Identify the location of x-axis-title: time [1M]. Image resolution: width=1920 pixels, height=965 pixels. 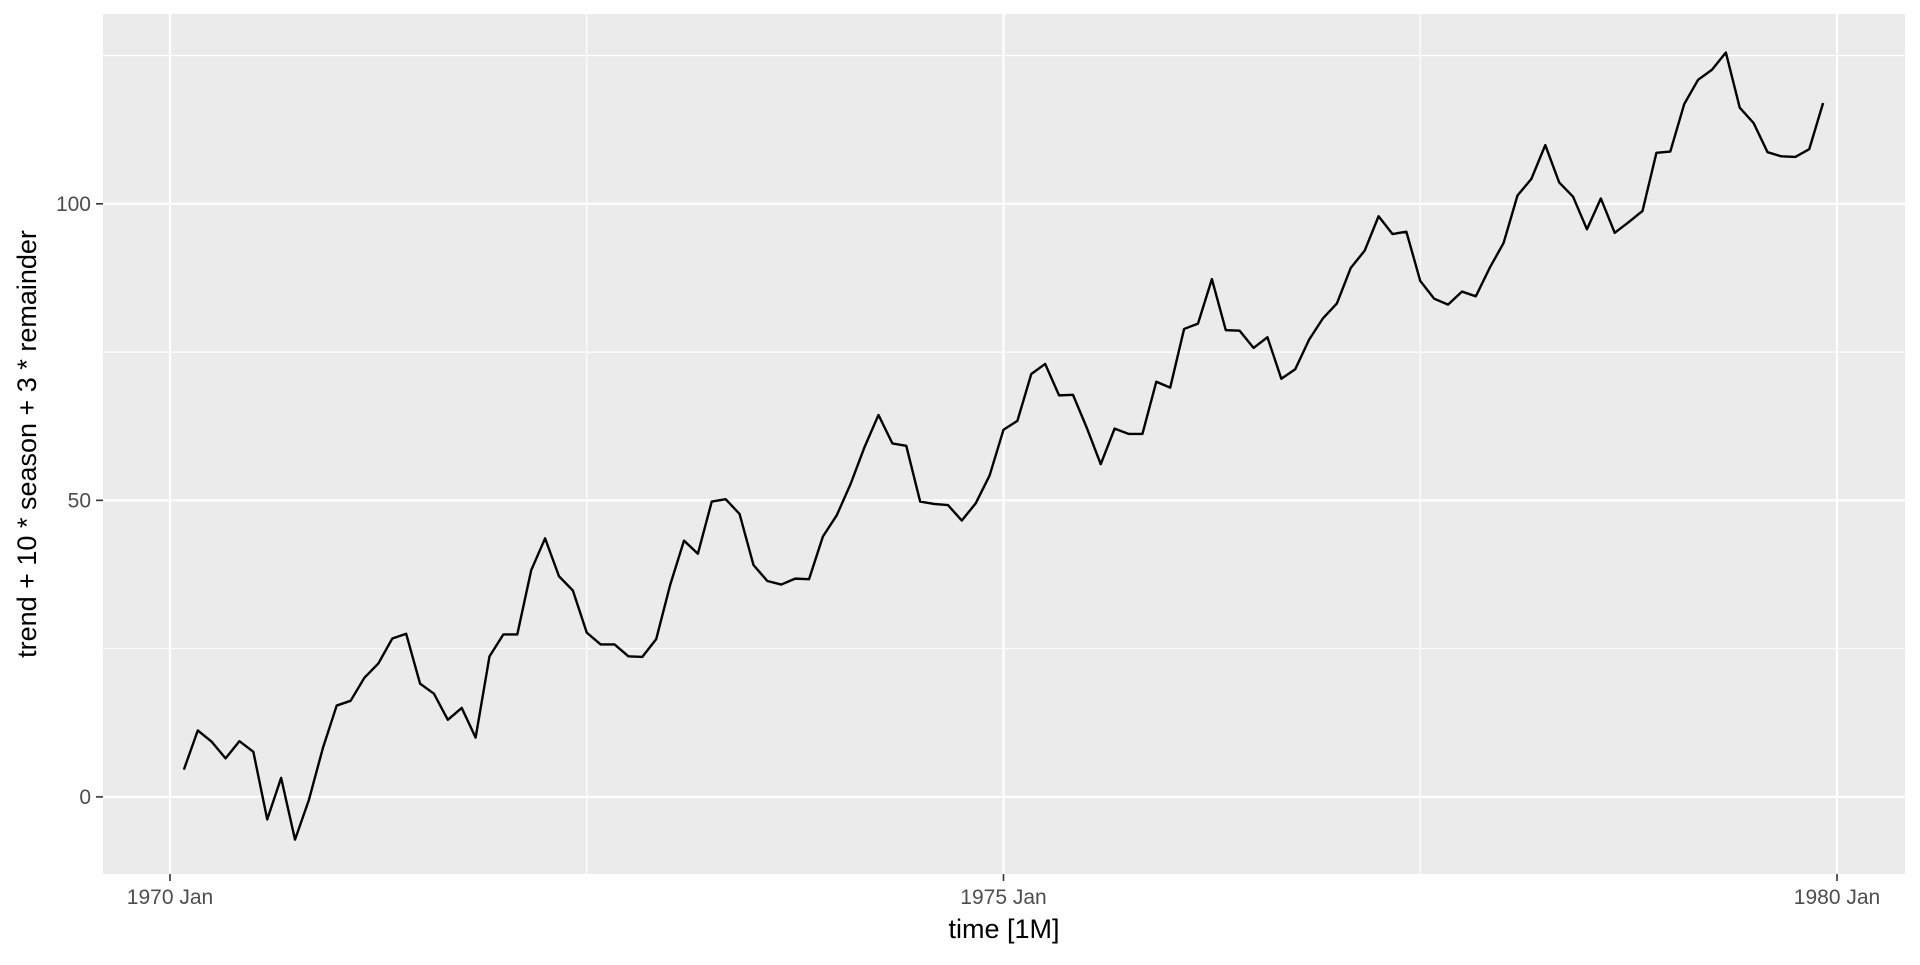
(1003, 929).